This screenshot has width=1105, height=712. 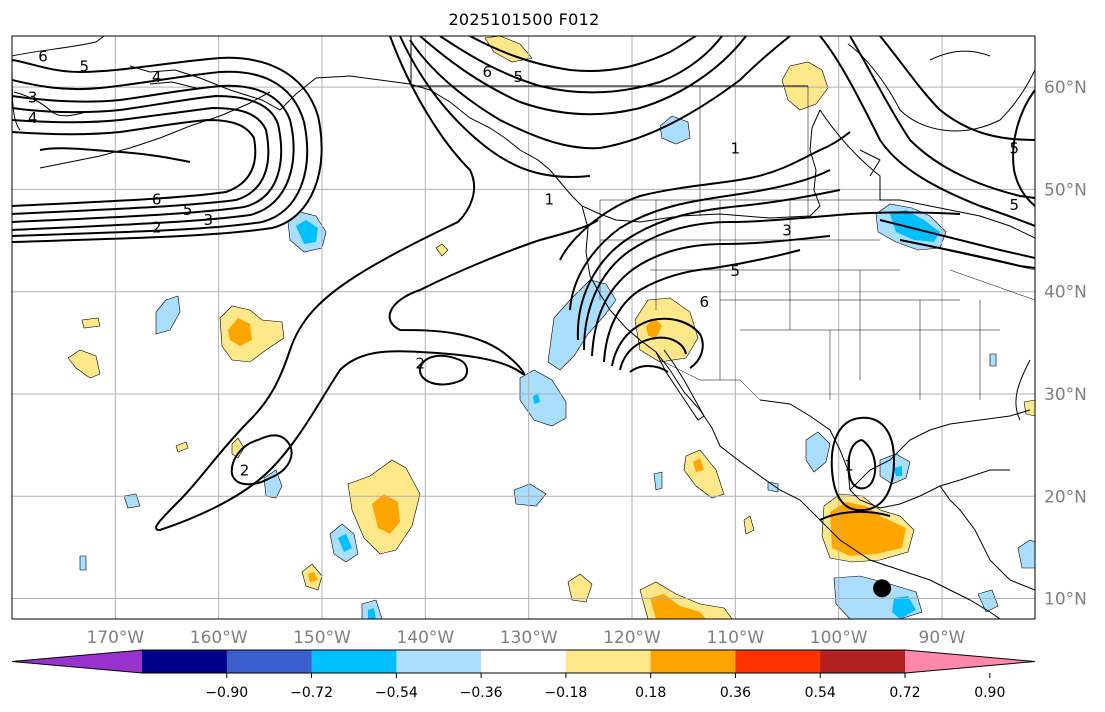 What do you see at coordinates (565, 693) in the screenshot?
I see `colorbar-tick-label: −0.18` at bounding box center [565, 693].